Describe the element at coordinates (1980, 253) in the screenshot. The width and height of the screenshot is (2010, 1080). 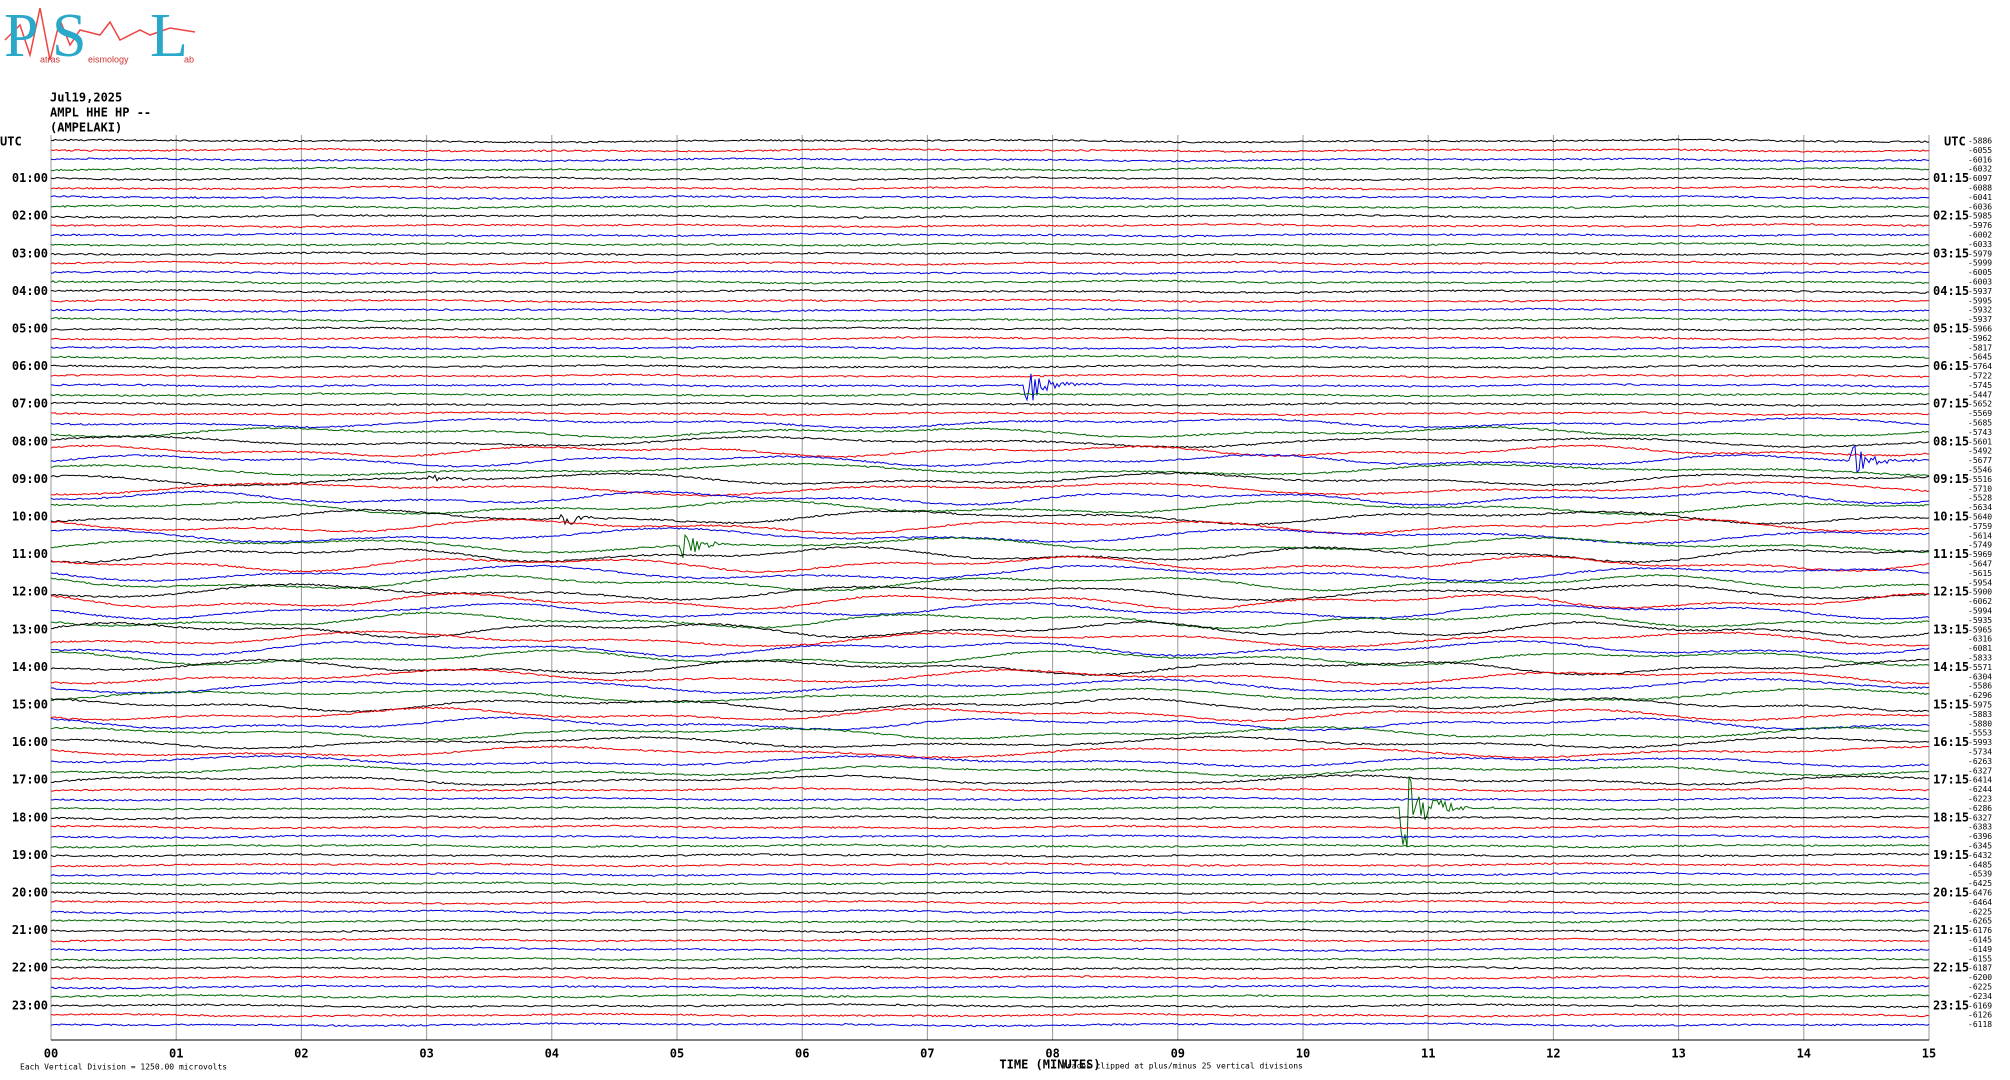
I see `trace-offset: -5979` at that location.